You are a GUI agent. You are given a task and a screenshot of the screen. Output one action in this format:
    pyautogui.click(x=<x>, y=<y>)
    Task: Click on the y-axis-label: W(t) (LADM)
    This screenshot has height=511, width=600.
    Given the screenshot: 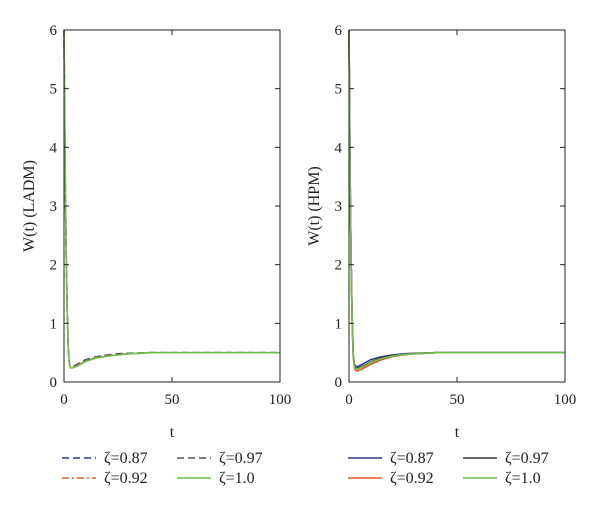 What is the action you would take?
    pyautogui.click(x=29, y=206)
    